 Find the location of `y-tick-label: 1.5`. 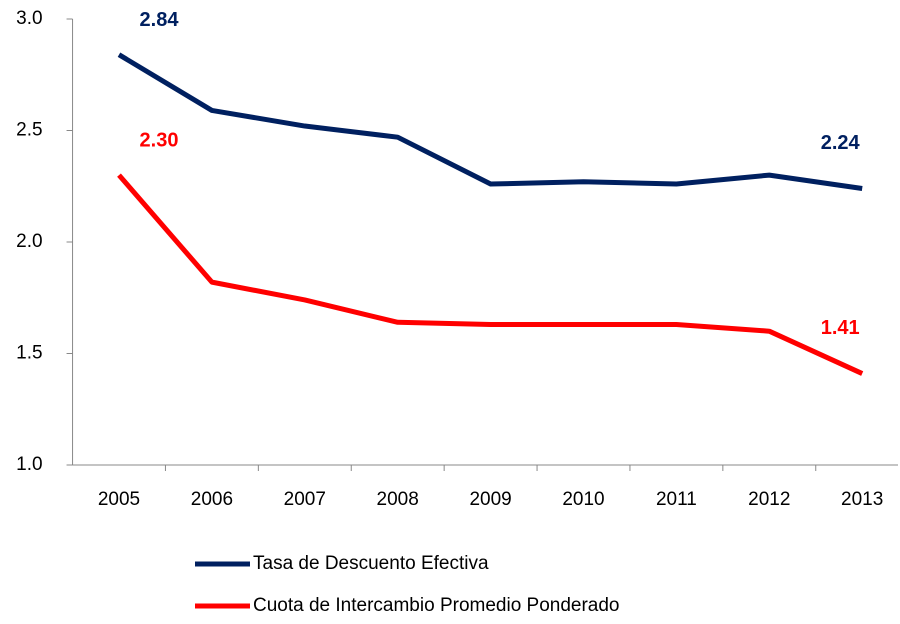

y-tick-label: 1.5 is located at coordinates (29, 353).